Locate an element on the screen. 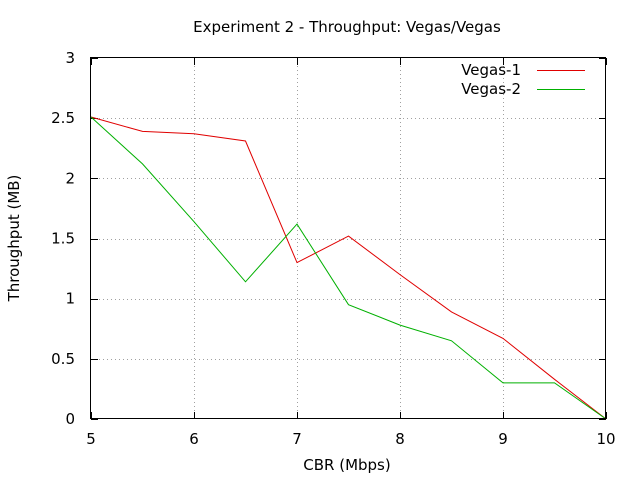 The height and width of the screenshot is (480, 640). legend-label: Vegas-2 is located at coordinates (491, 89).